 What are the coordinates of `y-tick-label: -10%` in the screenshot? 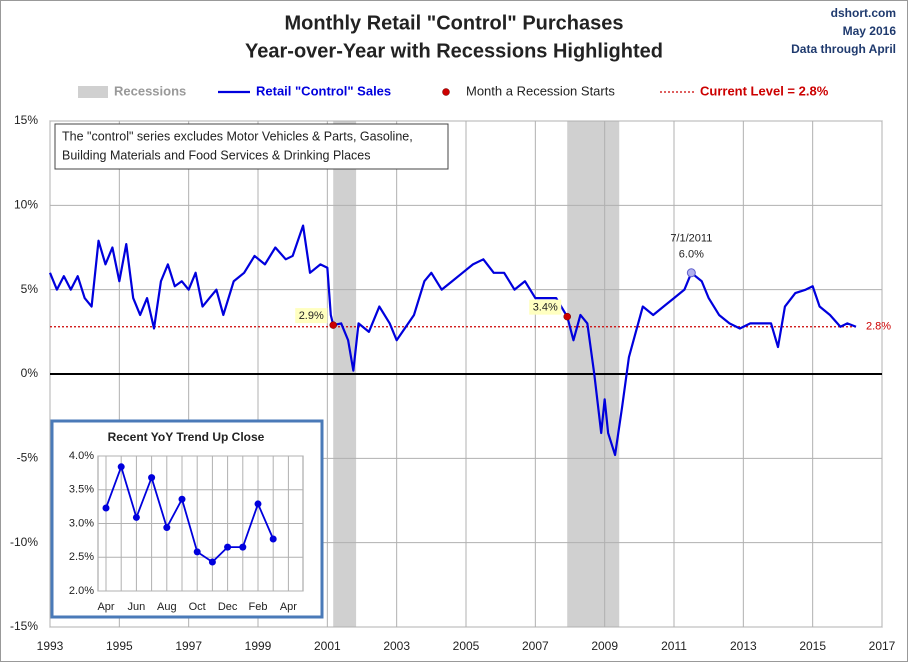 It's located at (24, 542).